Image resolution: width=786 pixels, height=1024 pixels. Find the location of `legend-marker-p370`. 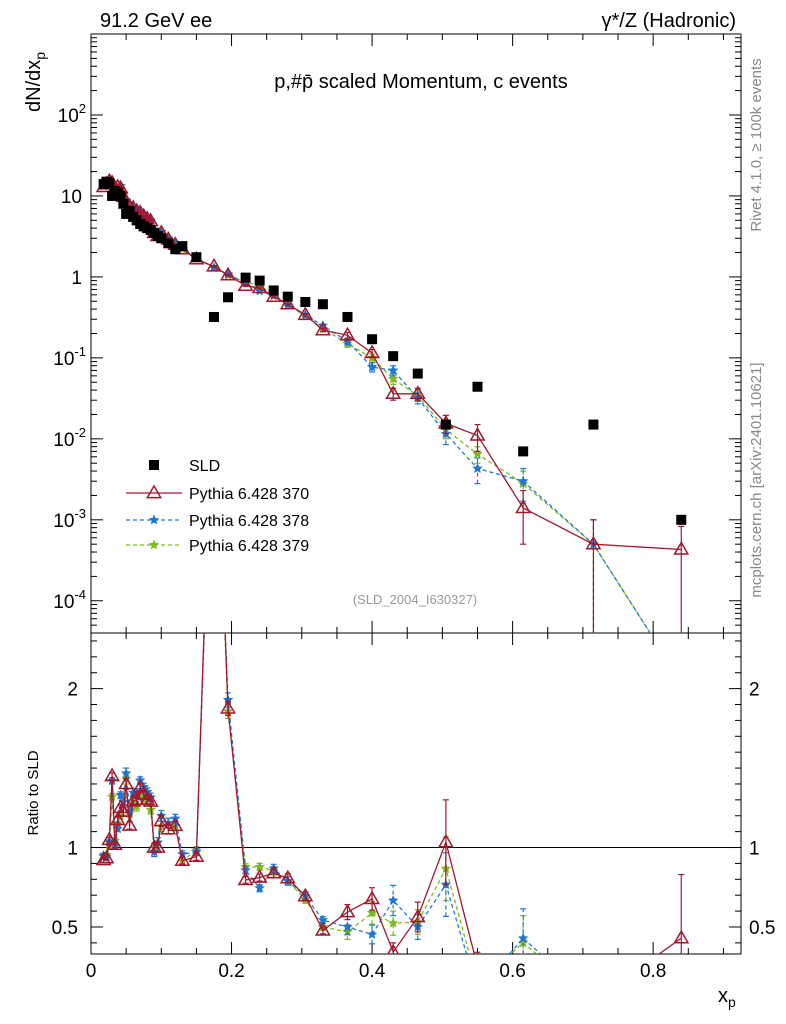

legend-marker-p370 is located at coordinates (154, 491).